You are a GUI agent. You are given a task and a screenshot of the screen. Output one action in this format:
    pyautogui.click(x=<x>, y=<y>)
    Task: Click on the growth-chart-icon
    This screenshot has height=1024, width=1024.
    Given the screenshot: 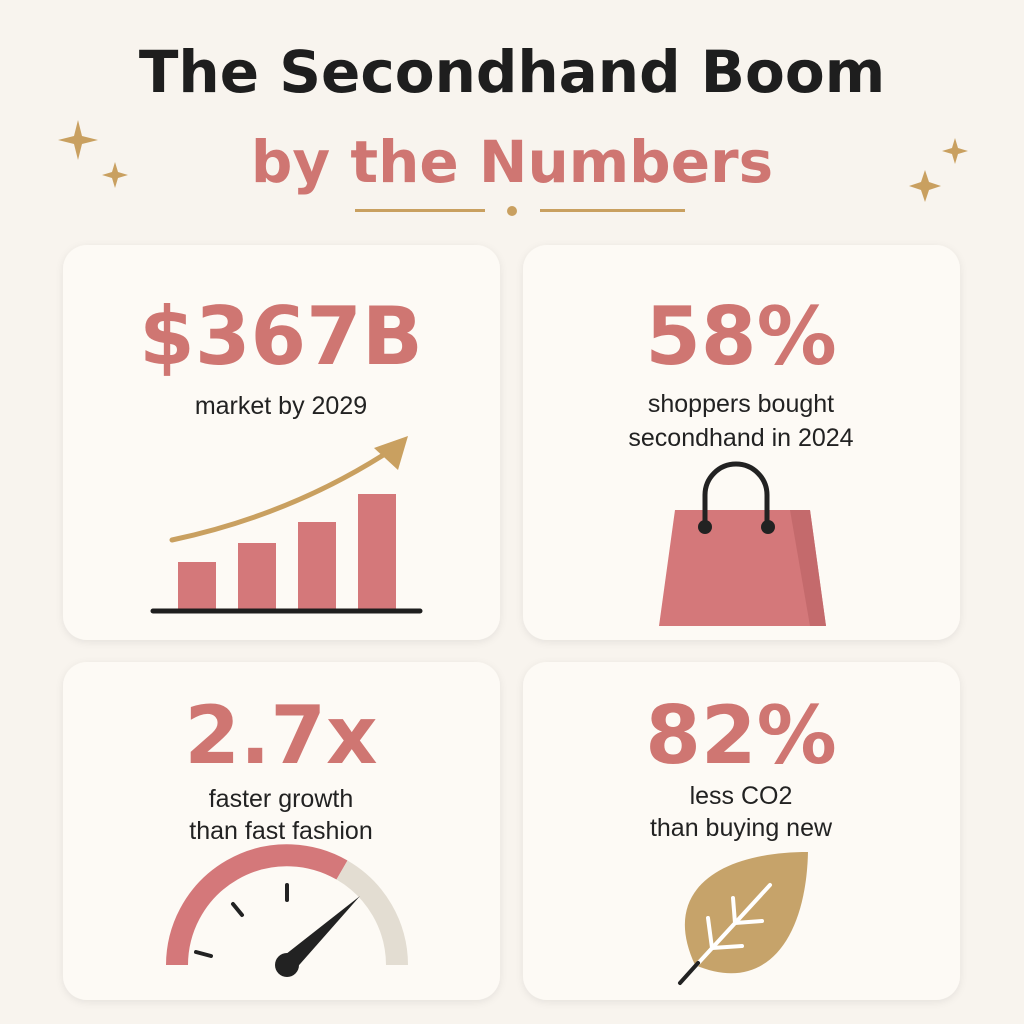 What is the action you would take?
    pyautogui.click(x=286, y=525)
    